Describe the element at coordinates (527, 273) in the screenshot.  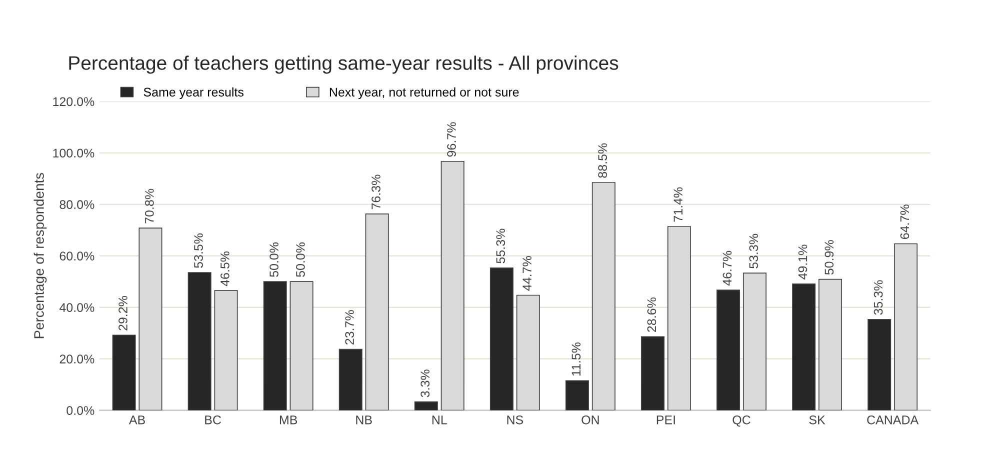
I see `data-label: 44.7%` at that location.